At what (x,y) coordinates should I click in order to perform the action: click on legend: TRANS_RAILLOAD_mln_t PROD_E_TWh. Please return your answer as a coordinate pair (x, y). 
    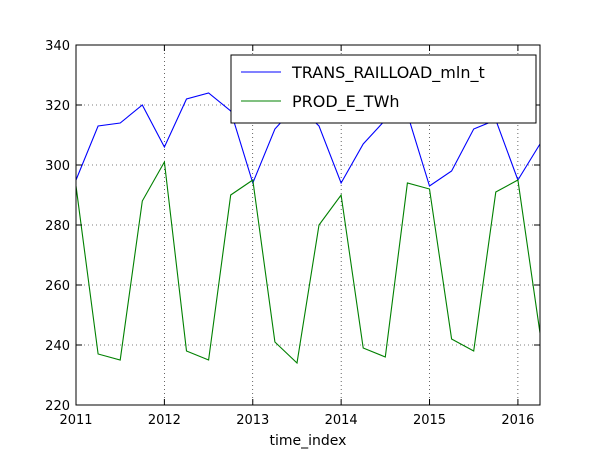
    Looking at the image, I should click on (383, 89).